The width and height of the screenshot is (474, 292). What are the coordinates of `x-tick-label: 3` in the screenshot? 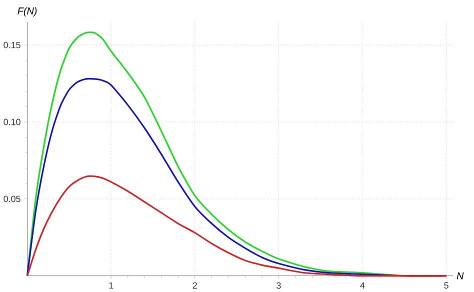 It's located at (278, 285).